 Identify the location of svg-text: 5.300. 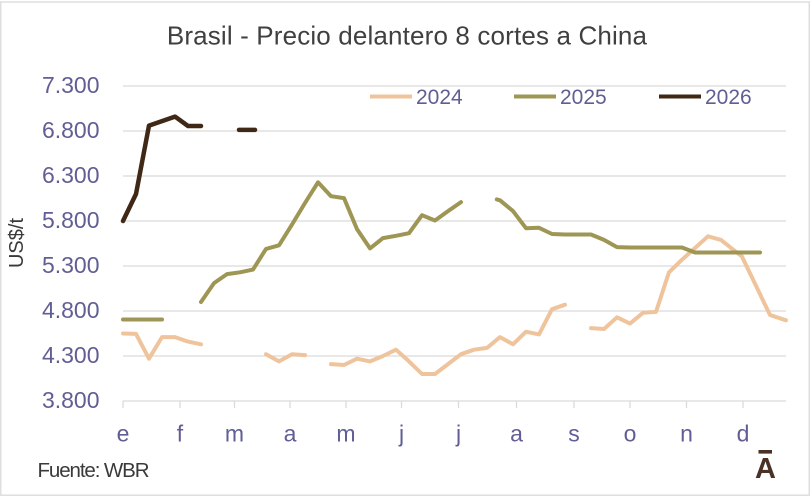
(71, 265).